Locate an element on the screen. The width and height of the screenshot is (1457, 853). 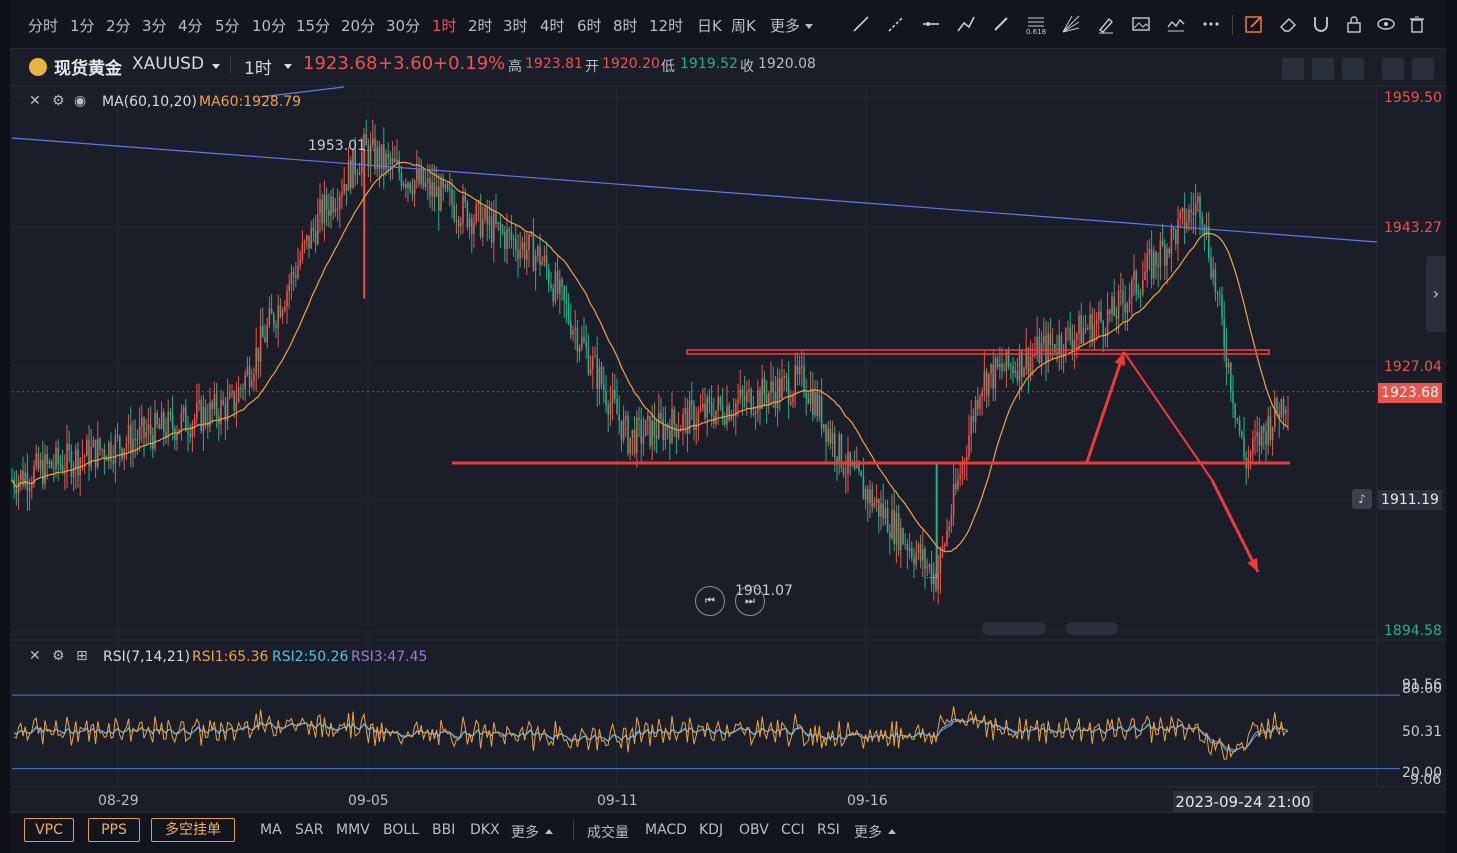
bottom-button-0: VPC is located at coordinates (49, 830).